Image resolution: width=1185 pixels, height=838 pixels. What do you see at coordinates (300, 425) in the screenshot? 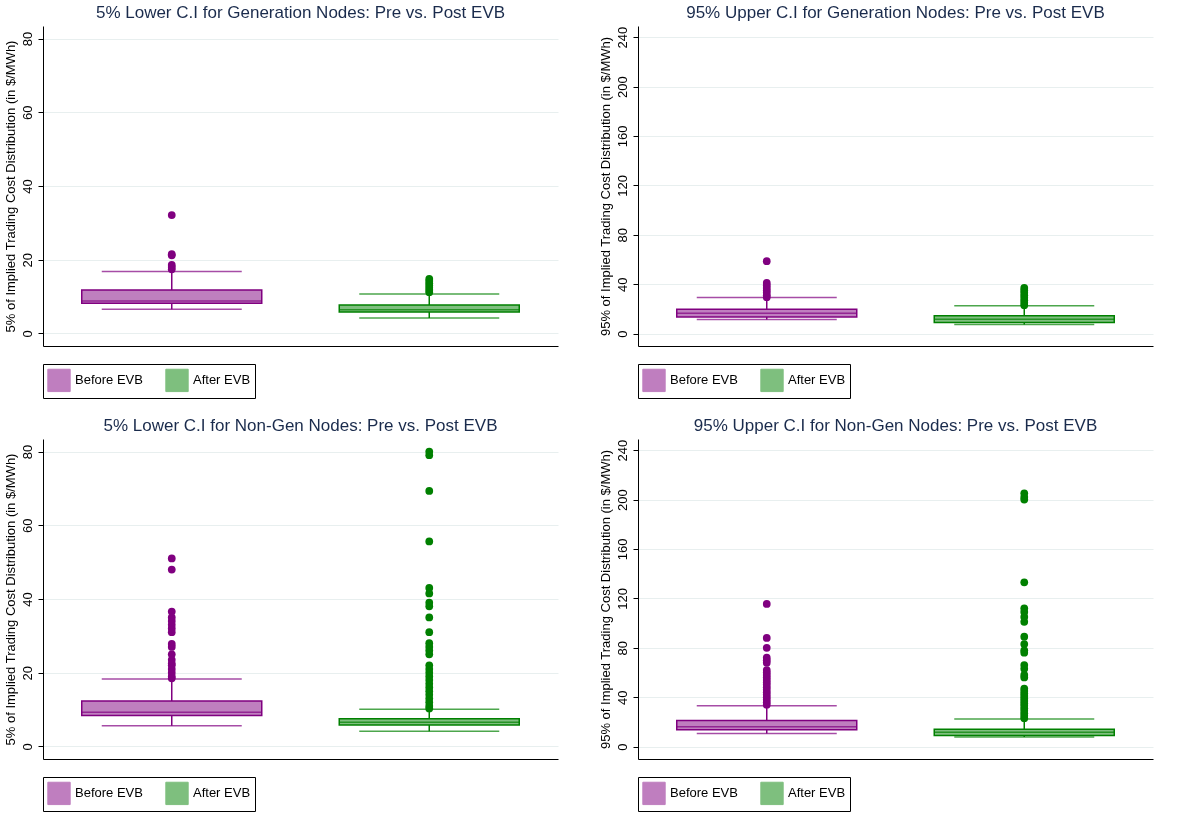
I see `chart-title: 5% Lower C.I for Non-Gen Nodes: Pre vs. Post EVB` at bounding box center [300, 425].